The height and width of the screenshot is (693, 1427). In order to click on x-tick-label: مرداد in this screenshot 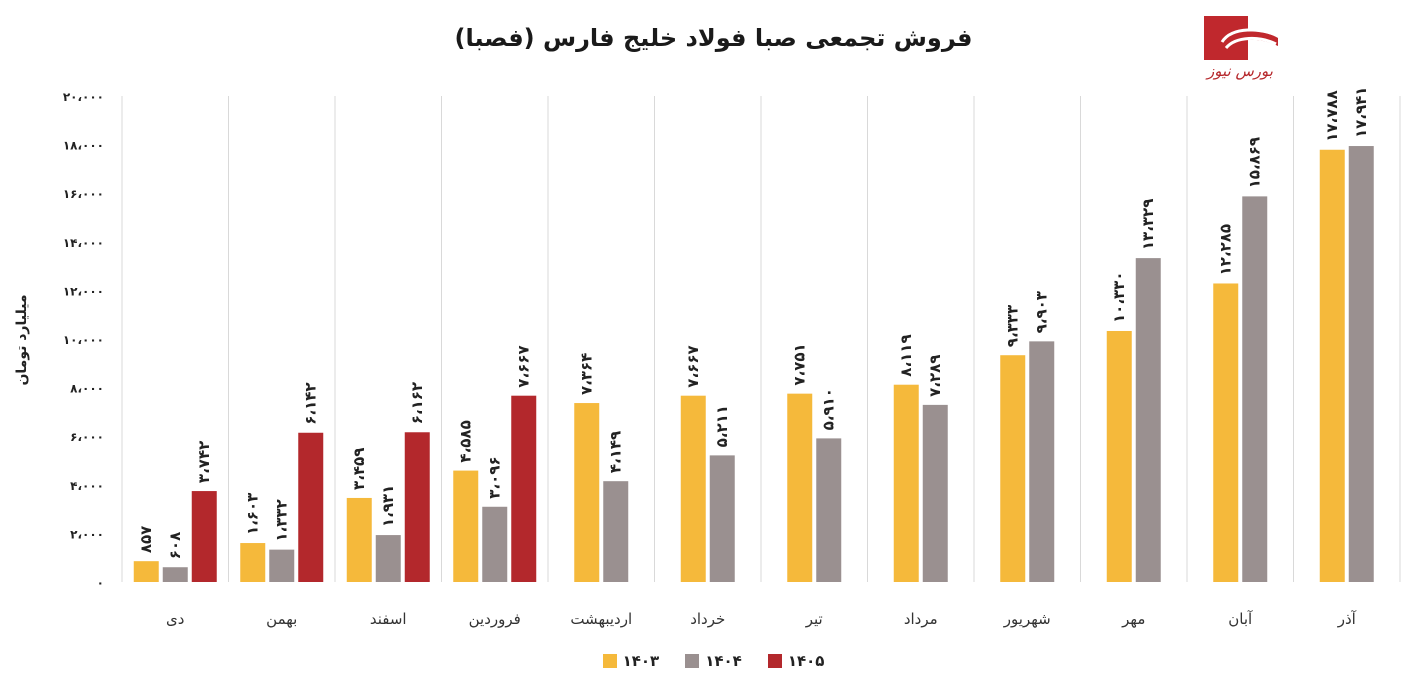, I will do `click(921, 619)`.